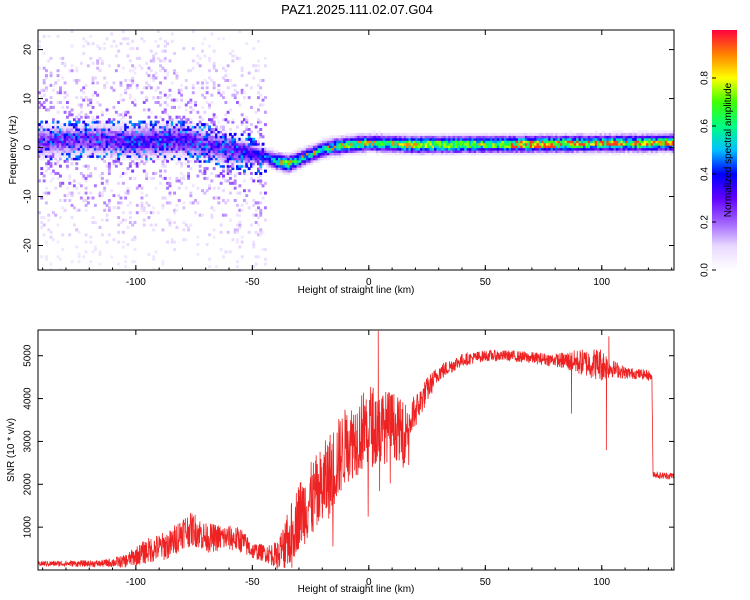 The height and width of the screenshot is (600, 750). Describe the element at coordinates (28, 147) in the screenshot. I see `y-tick-label: 0` at that location.